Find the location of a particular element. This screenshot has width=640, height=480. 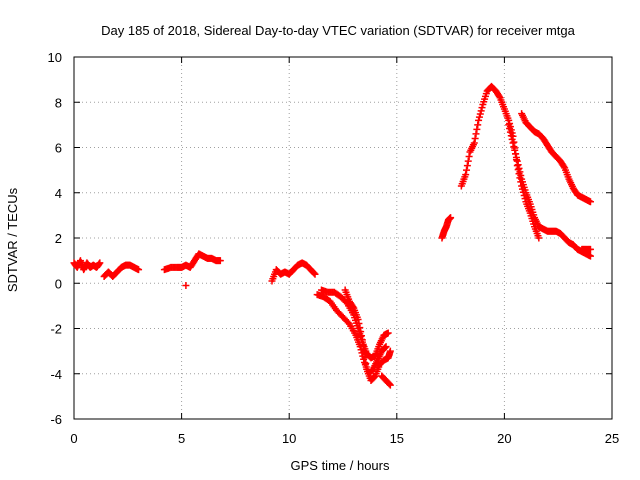

y-tick-label: -6 is located at coordinates (56, 419).